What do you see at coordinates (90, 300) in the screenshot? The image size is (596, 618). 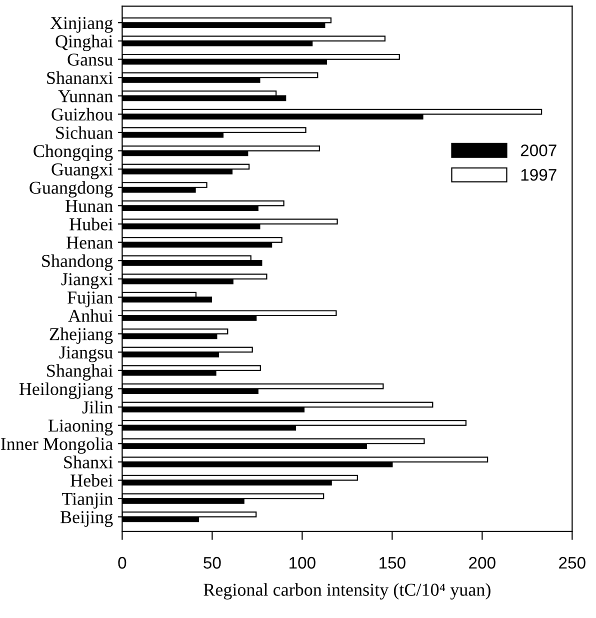 I see `y-tick-label: Fujian` at bounding box center [90, 300].